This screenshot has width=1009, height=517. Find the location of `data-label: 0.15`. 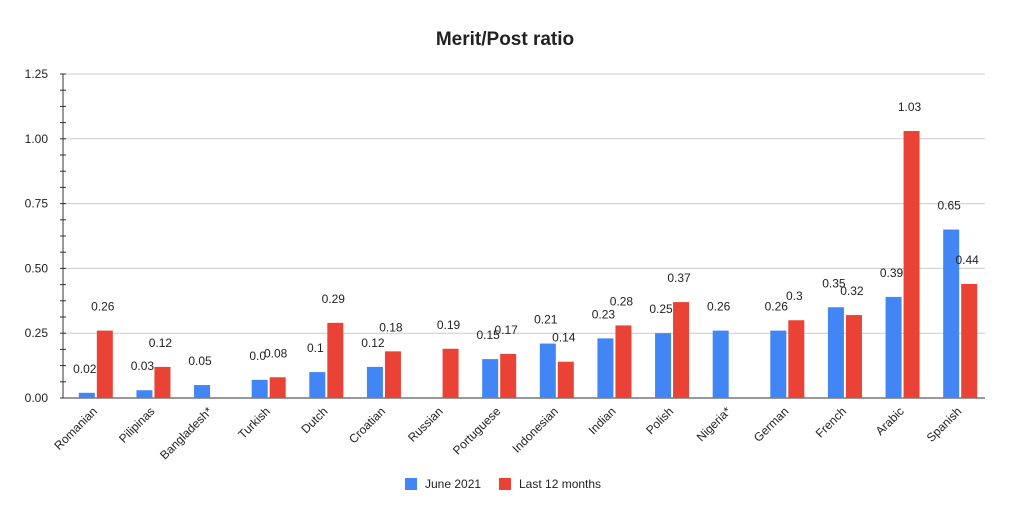

data-label: 0.15 is located at coordinates (489, 335).